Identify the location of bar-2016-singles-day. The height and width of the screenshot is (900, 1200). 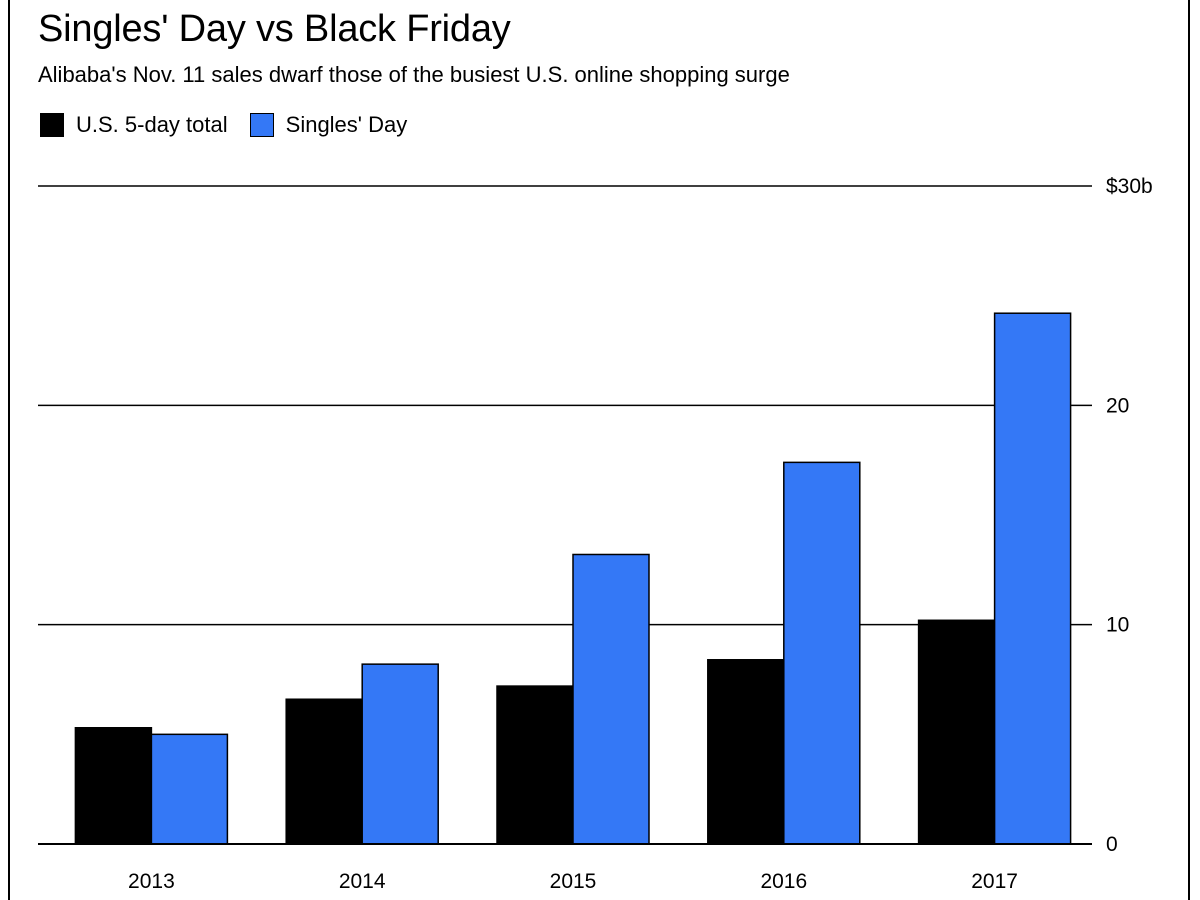
(822, 653).